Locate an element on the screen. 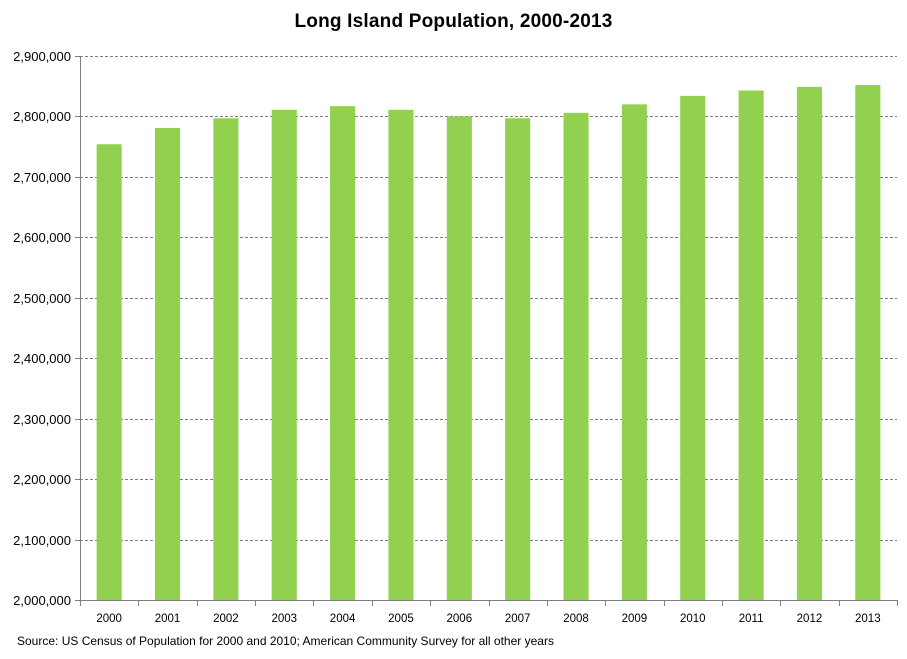 The width and height of the screenshot is (907, 659). y-tick-label: 2,500,000 is located at coordinates (42, 298).